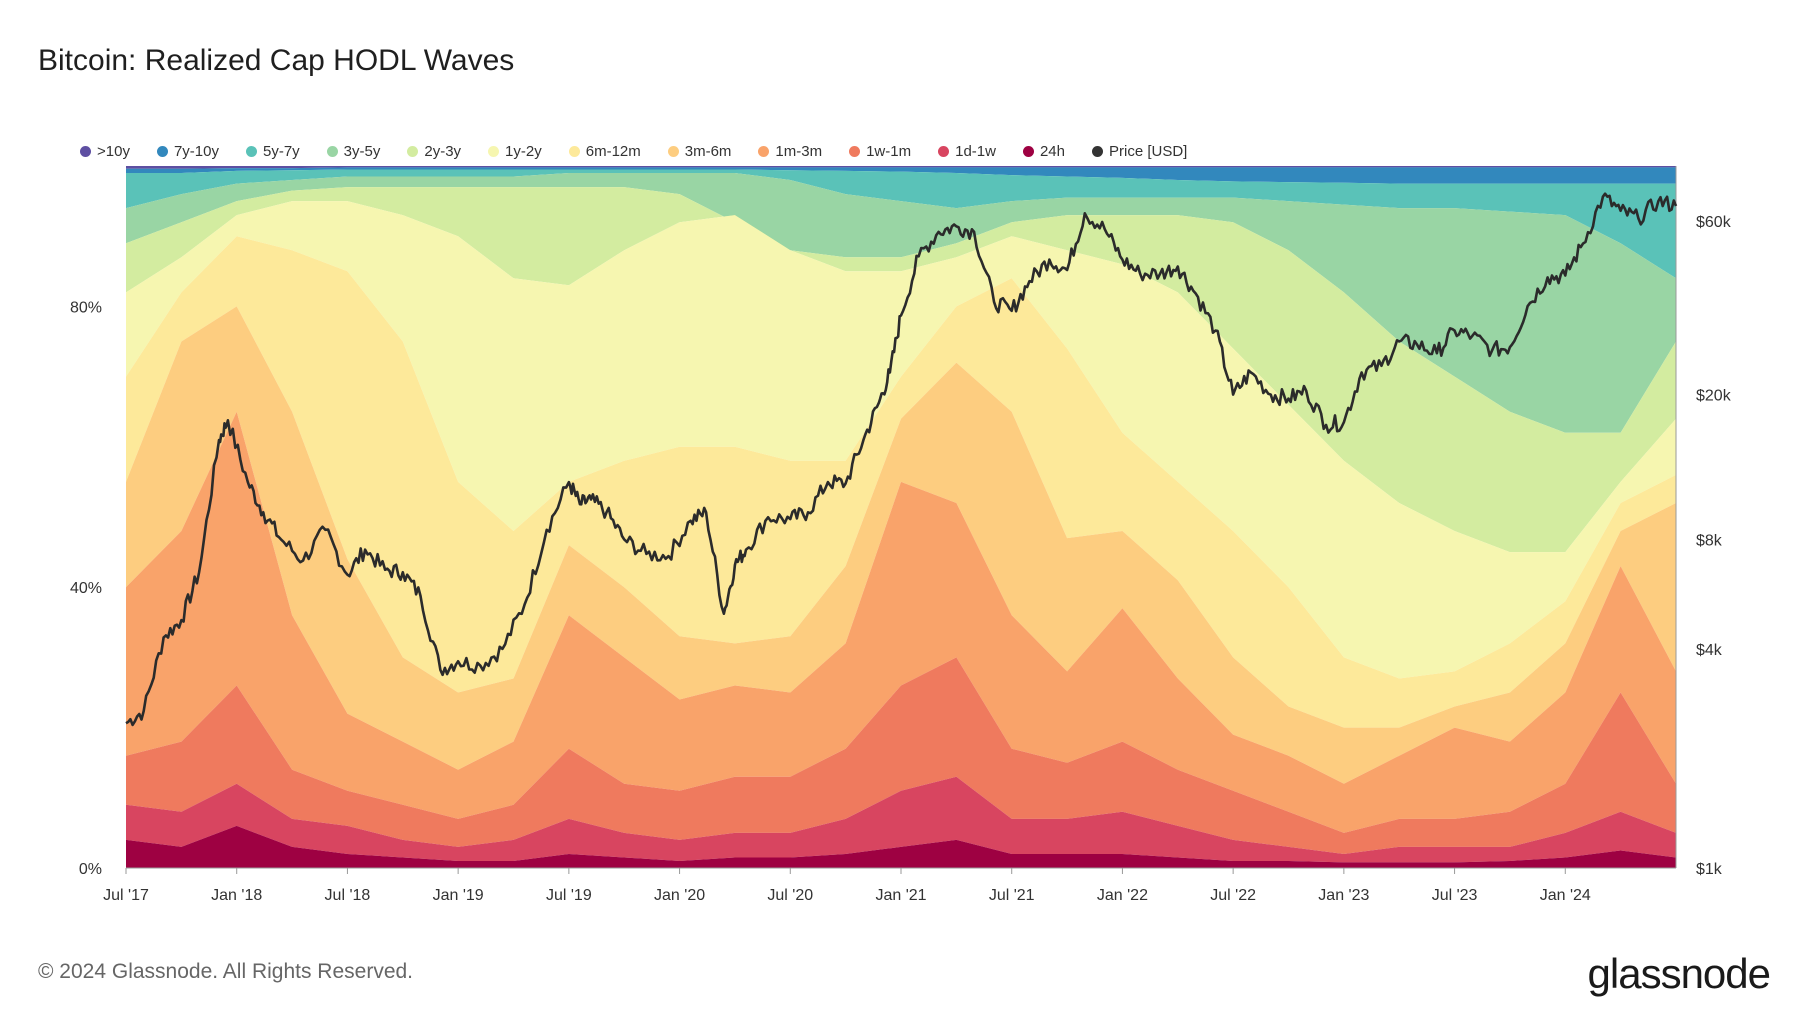  I want to click on legend-item: 24h, so click(1043, 151).